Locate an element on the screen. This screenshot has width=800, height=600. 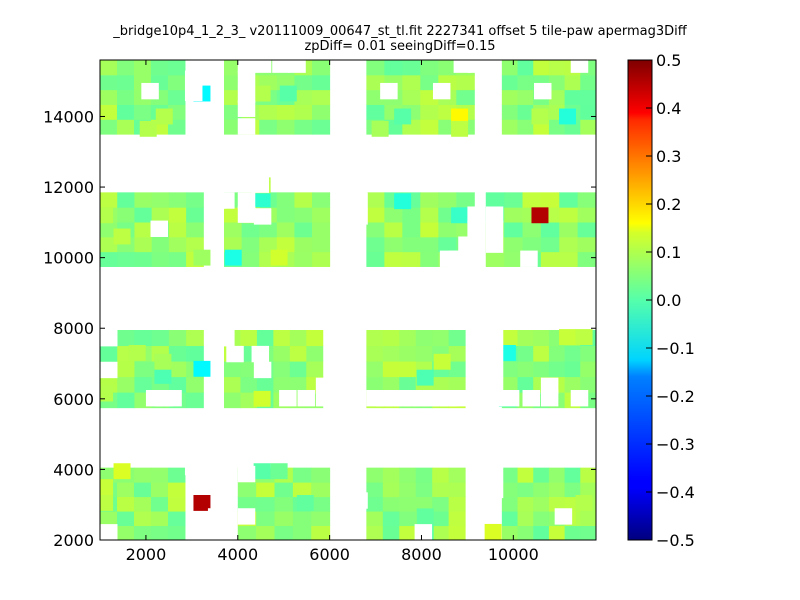
colorbar-tick-label: 0.2 is located at coordinates (668, 204).